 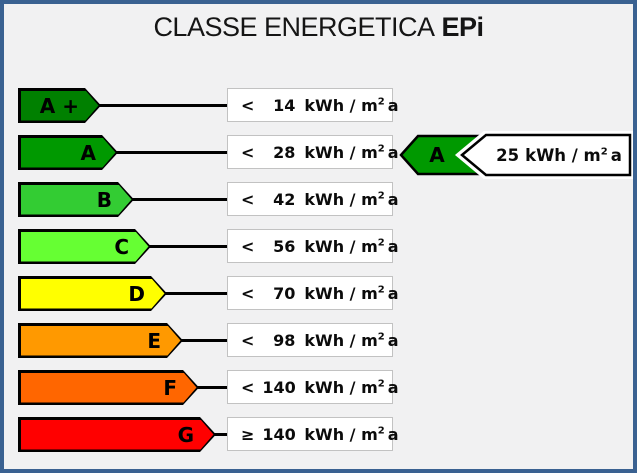 What do you see at coordinates (136, 293) in the screenshot?
I see `class-letter: D` at bounding box center [136, 293].